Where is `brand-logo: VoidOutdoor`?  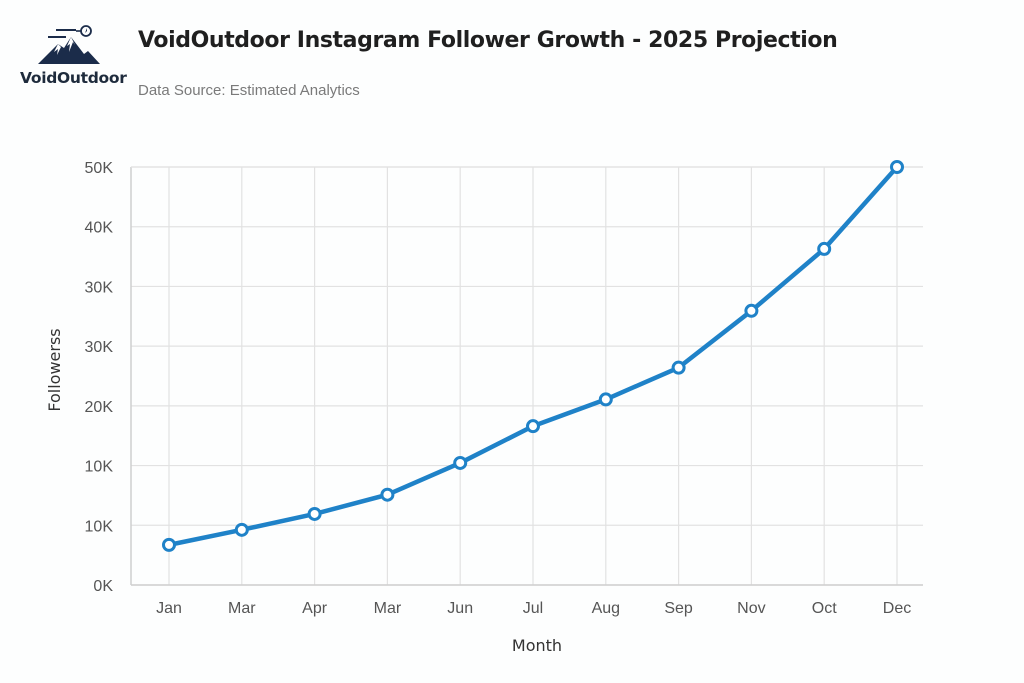
brand-logo: VoidOutdoor is located at coordinates (73, 59).